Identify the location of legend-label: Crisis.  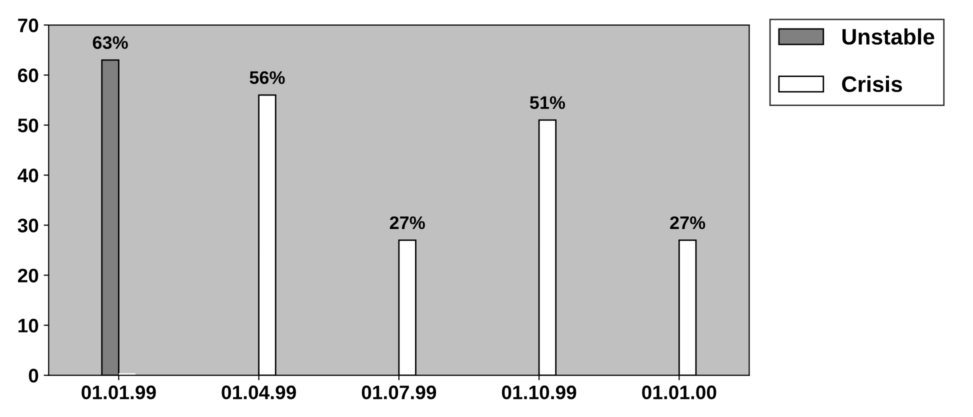
(872, 84).